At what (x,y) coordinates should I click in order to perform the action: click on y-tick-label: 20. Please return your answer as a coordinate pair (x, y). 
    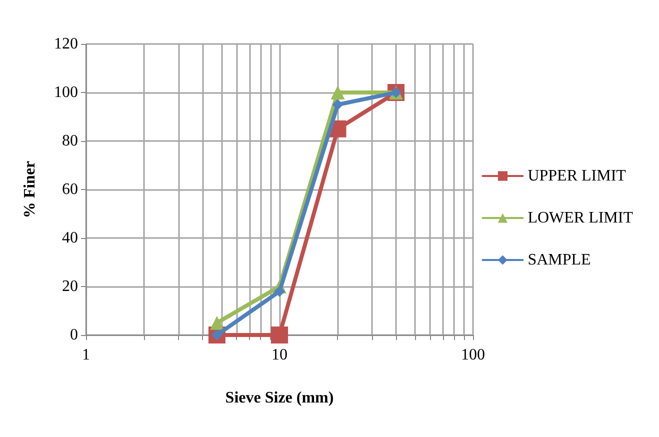
    Looking at the image, I should click on (70, 286).